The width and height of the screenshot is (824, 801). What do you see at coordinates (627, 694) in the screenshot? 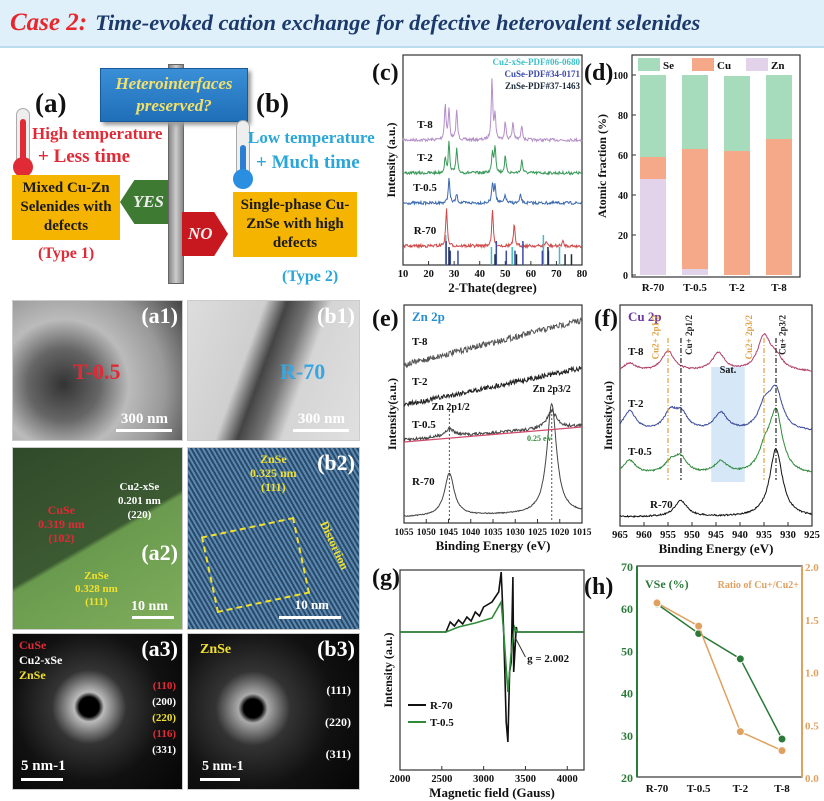
I see `y-left-tick-label: 40` at bounding box center [627, 694].